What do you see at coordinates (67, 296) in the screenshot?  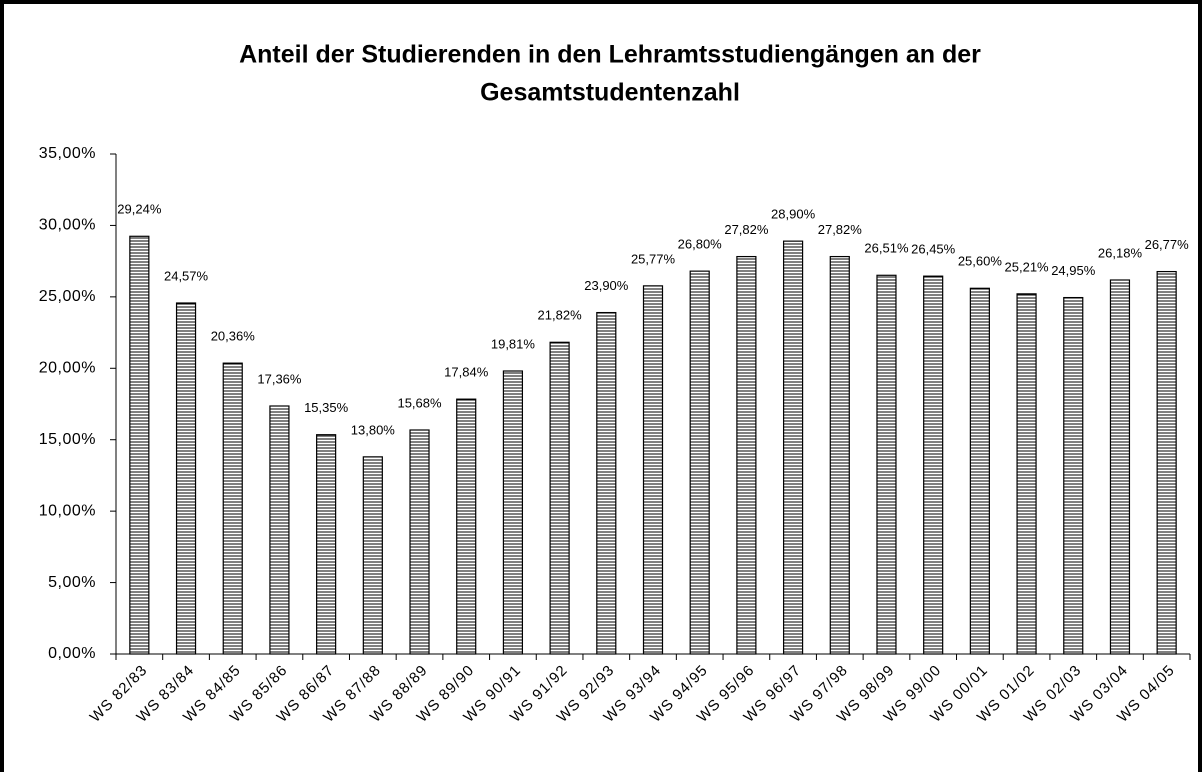 I see `y-tick-label: 25,00%` at bounding box center [67, 296].